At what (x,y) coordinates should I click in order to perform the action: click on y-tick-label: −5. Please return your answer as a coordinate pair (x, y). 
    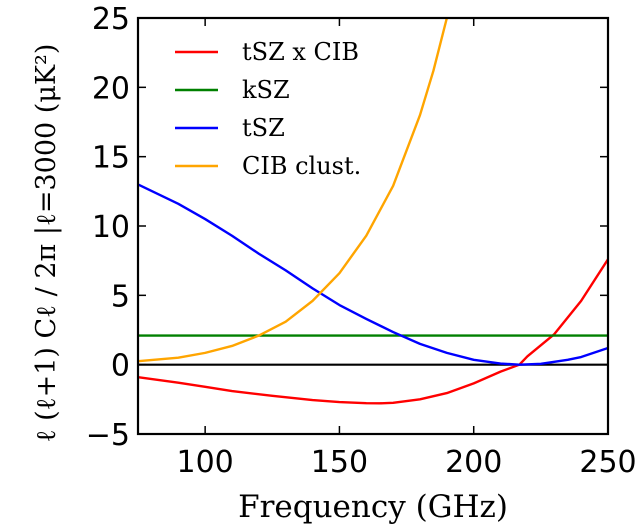
    Looking at the image, I should click on (108, 435).